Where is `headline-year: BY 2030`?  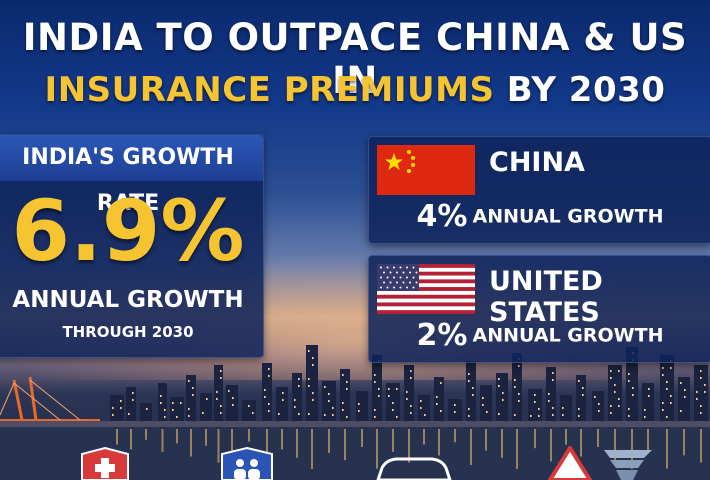 headline-year: BY 2030 is located at coordinates (586, 90).